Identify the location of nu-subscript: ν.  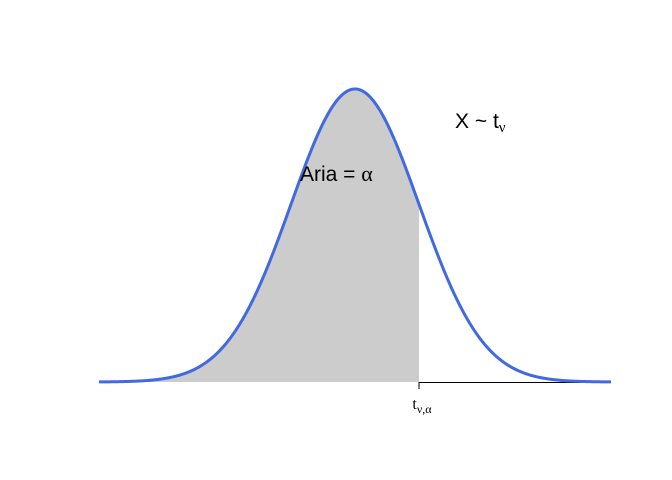
(502, 128).